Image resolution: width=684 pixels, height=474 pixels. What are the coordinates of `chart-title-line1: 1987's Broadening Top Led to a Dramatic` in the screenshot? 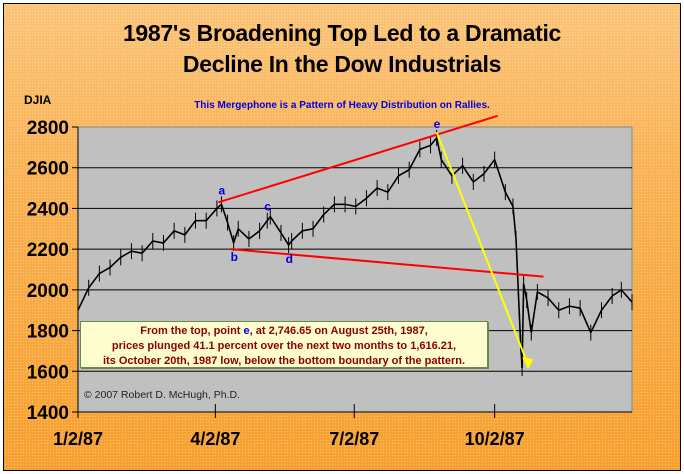 It's located at (342, 33).